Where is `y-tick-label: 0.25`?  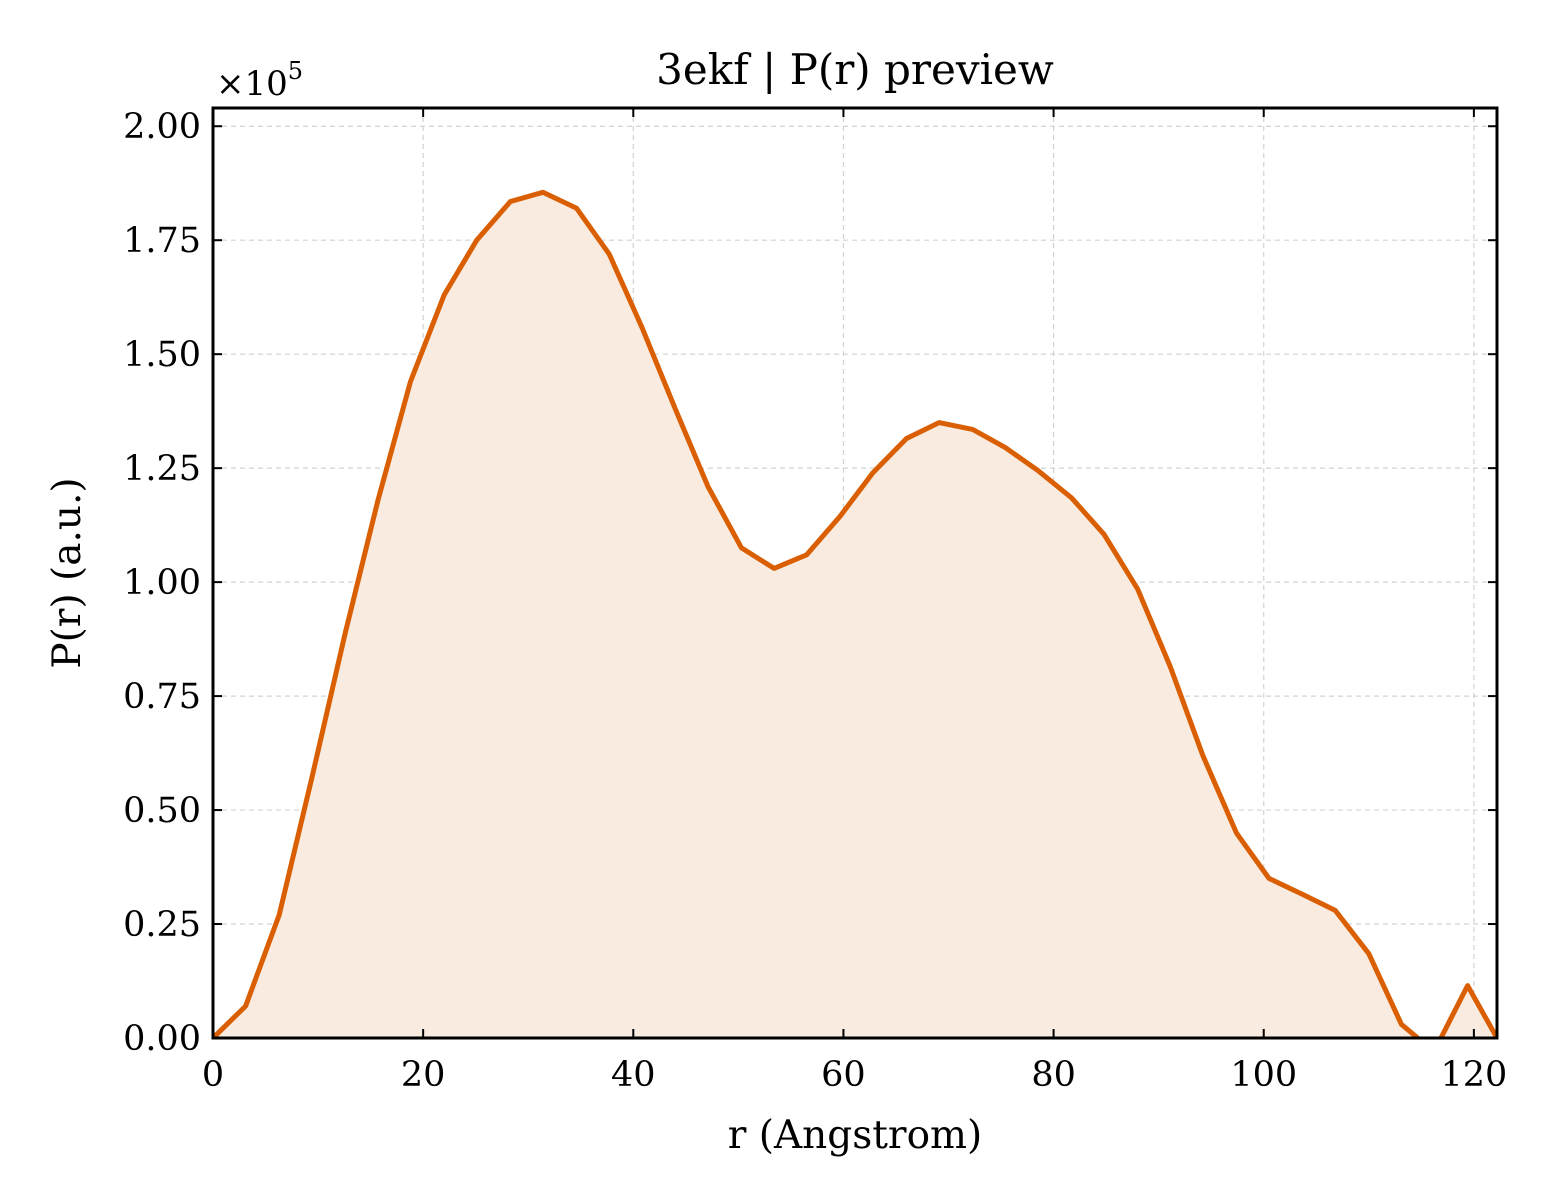
y-tick-label: 0.25 is located at coordinates (162, 925).